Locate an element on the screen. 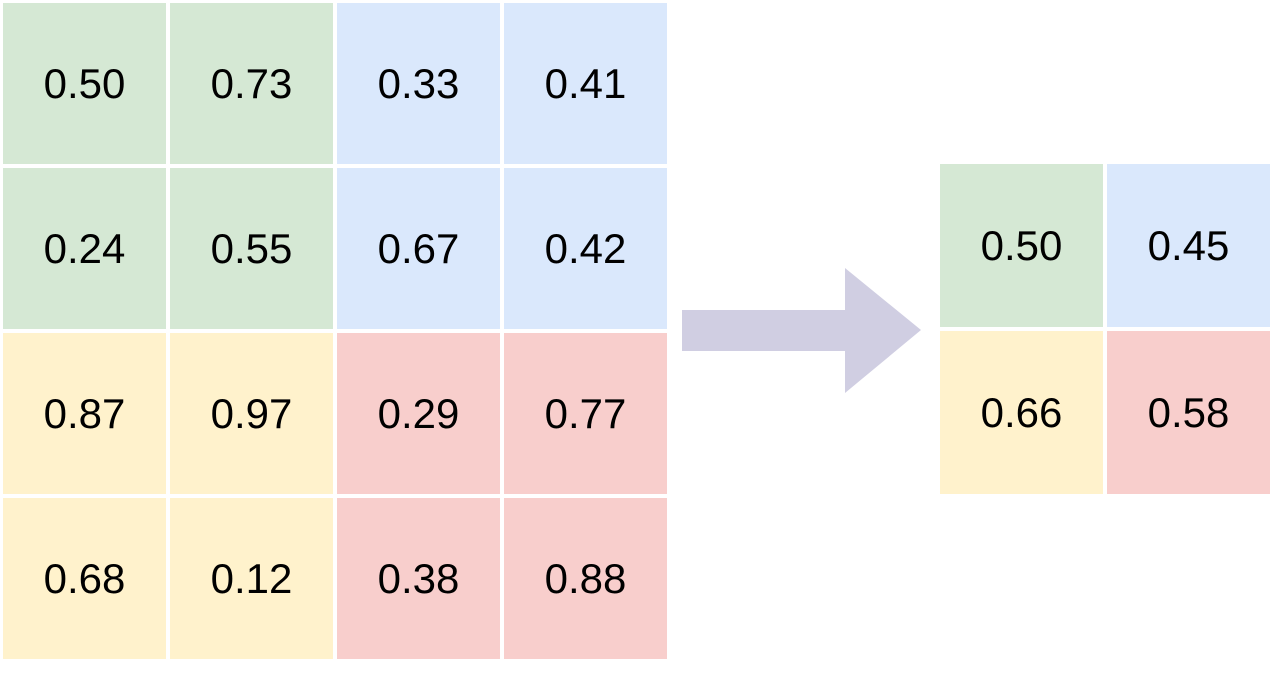 The width and height of the screenshot is (1274, 674). cell-value: 0.87 is located at coordinates (85, 413).